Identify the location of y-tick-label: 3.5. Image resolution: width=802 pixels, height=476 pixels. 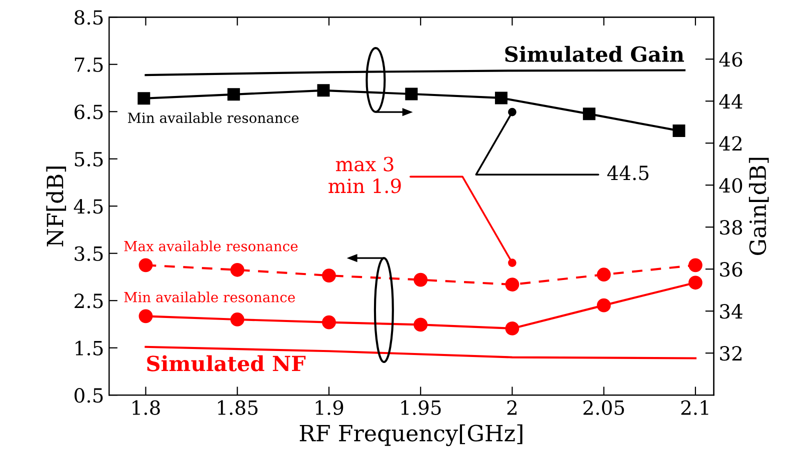
(88, 254).